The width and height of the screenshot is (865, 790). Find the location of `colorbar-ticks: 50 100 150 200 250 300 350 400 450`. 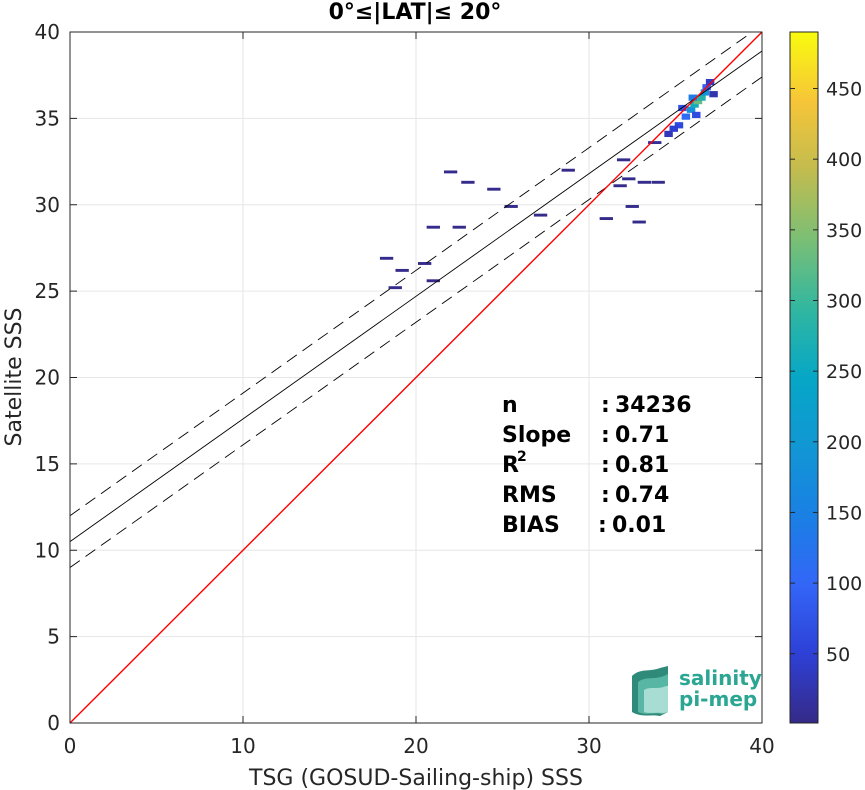

colorbar-ticks: 50 100 150 200 250 300 350 400 450 is located at coordinates (826, 372).